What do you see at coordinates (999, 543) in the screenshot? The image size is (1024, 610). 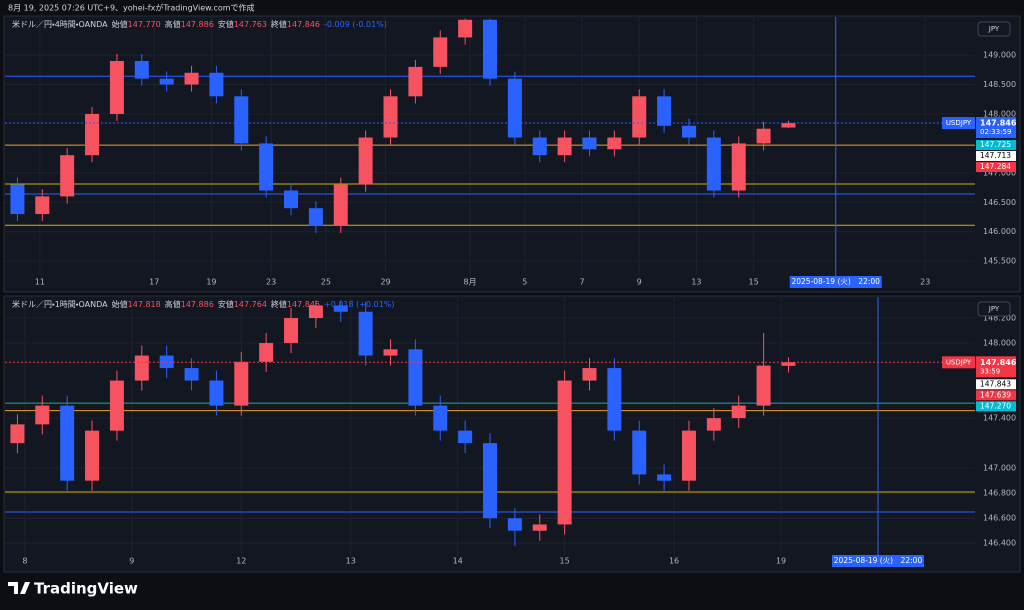 I see `y-tick-label: 146.400` at bounding box center [999, 543].